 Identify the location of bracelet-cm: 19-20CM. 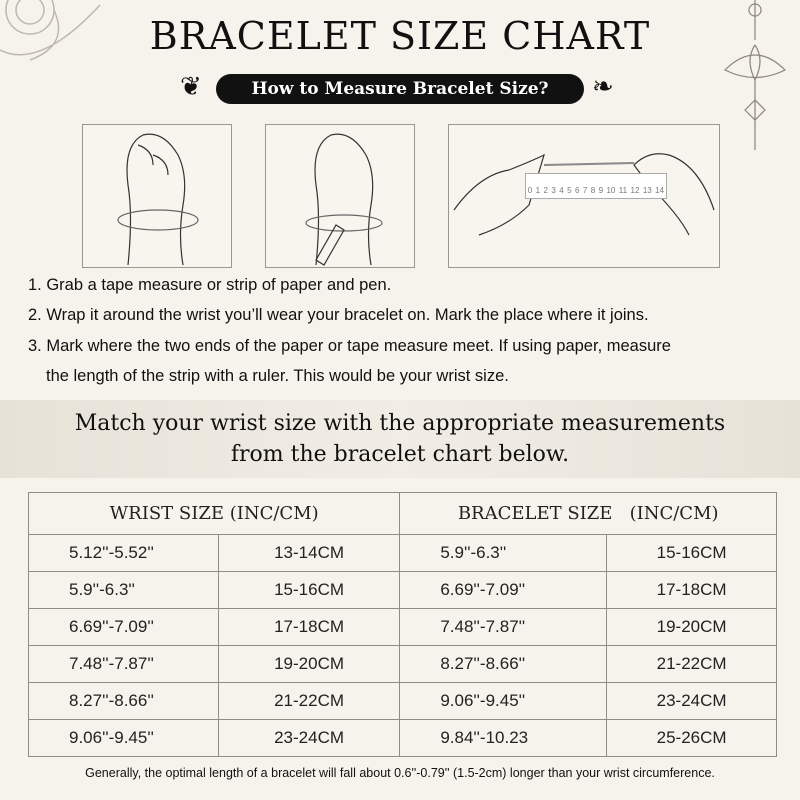
(691, 627).